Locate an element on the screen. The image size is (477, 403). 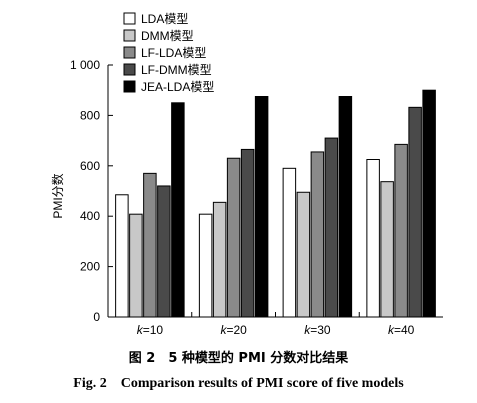
legend: LDA模型 DMM模型 LF-LDA模型 LF-DMM模型 JEA-LDA模型 is located at coordinates (168, 53).